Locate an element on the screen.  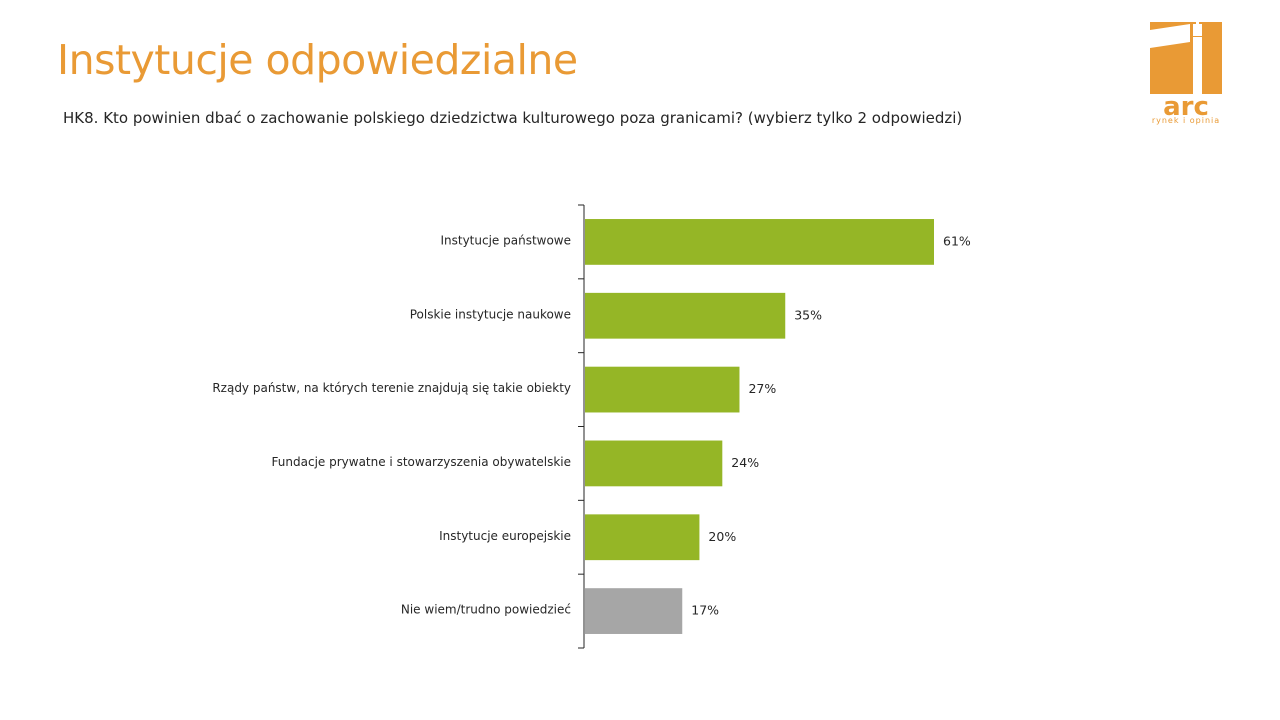
category-label: Instytucje państwowe is located at coordinates (505, 240).